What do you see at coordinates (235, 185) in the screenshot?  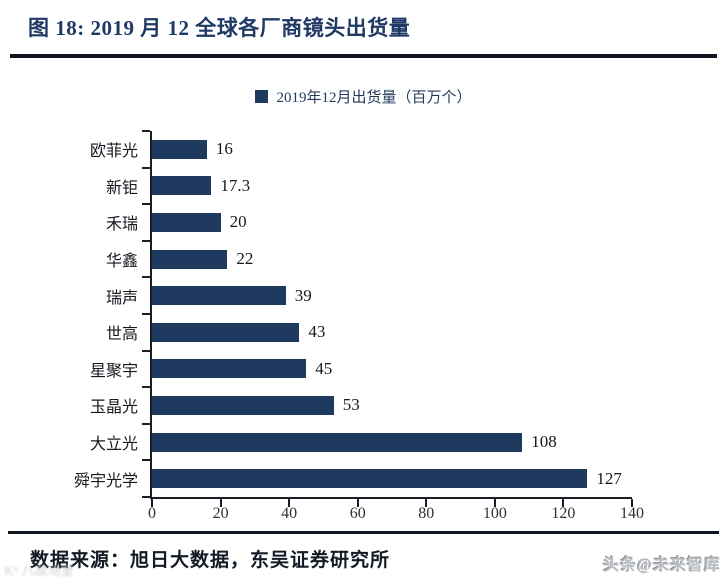 I see `bar-value-label: 17.3` at bounding box center [235, 185].